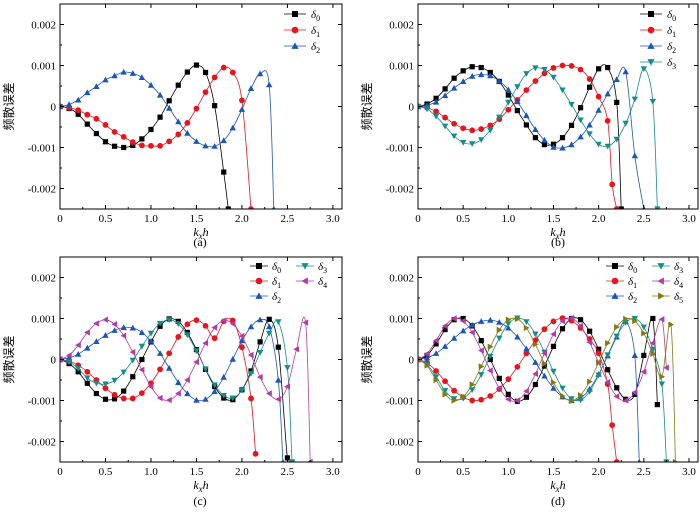 The width and height of the screenshot is (700, 512). What do you see at coordinates (315, 48) in the screenshot?
I see `legend-label-δ2: δ2` at bounding box center [315, 48].